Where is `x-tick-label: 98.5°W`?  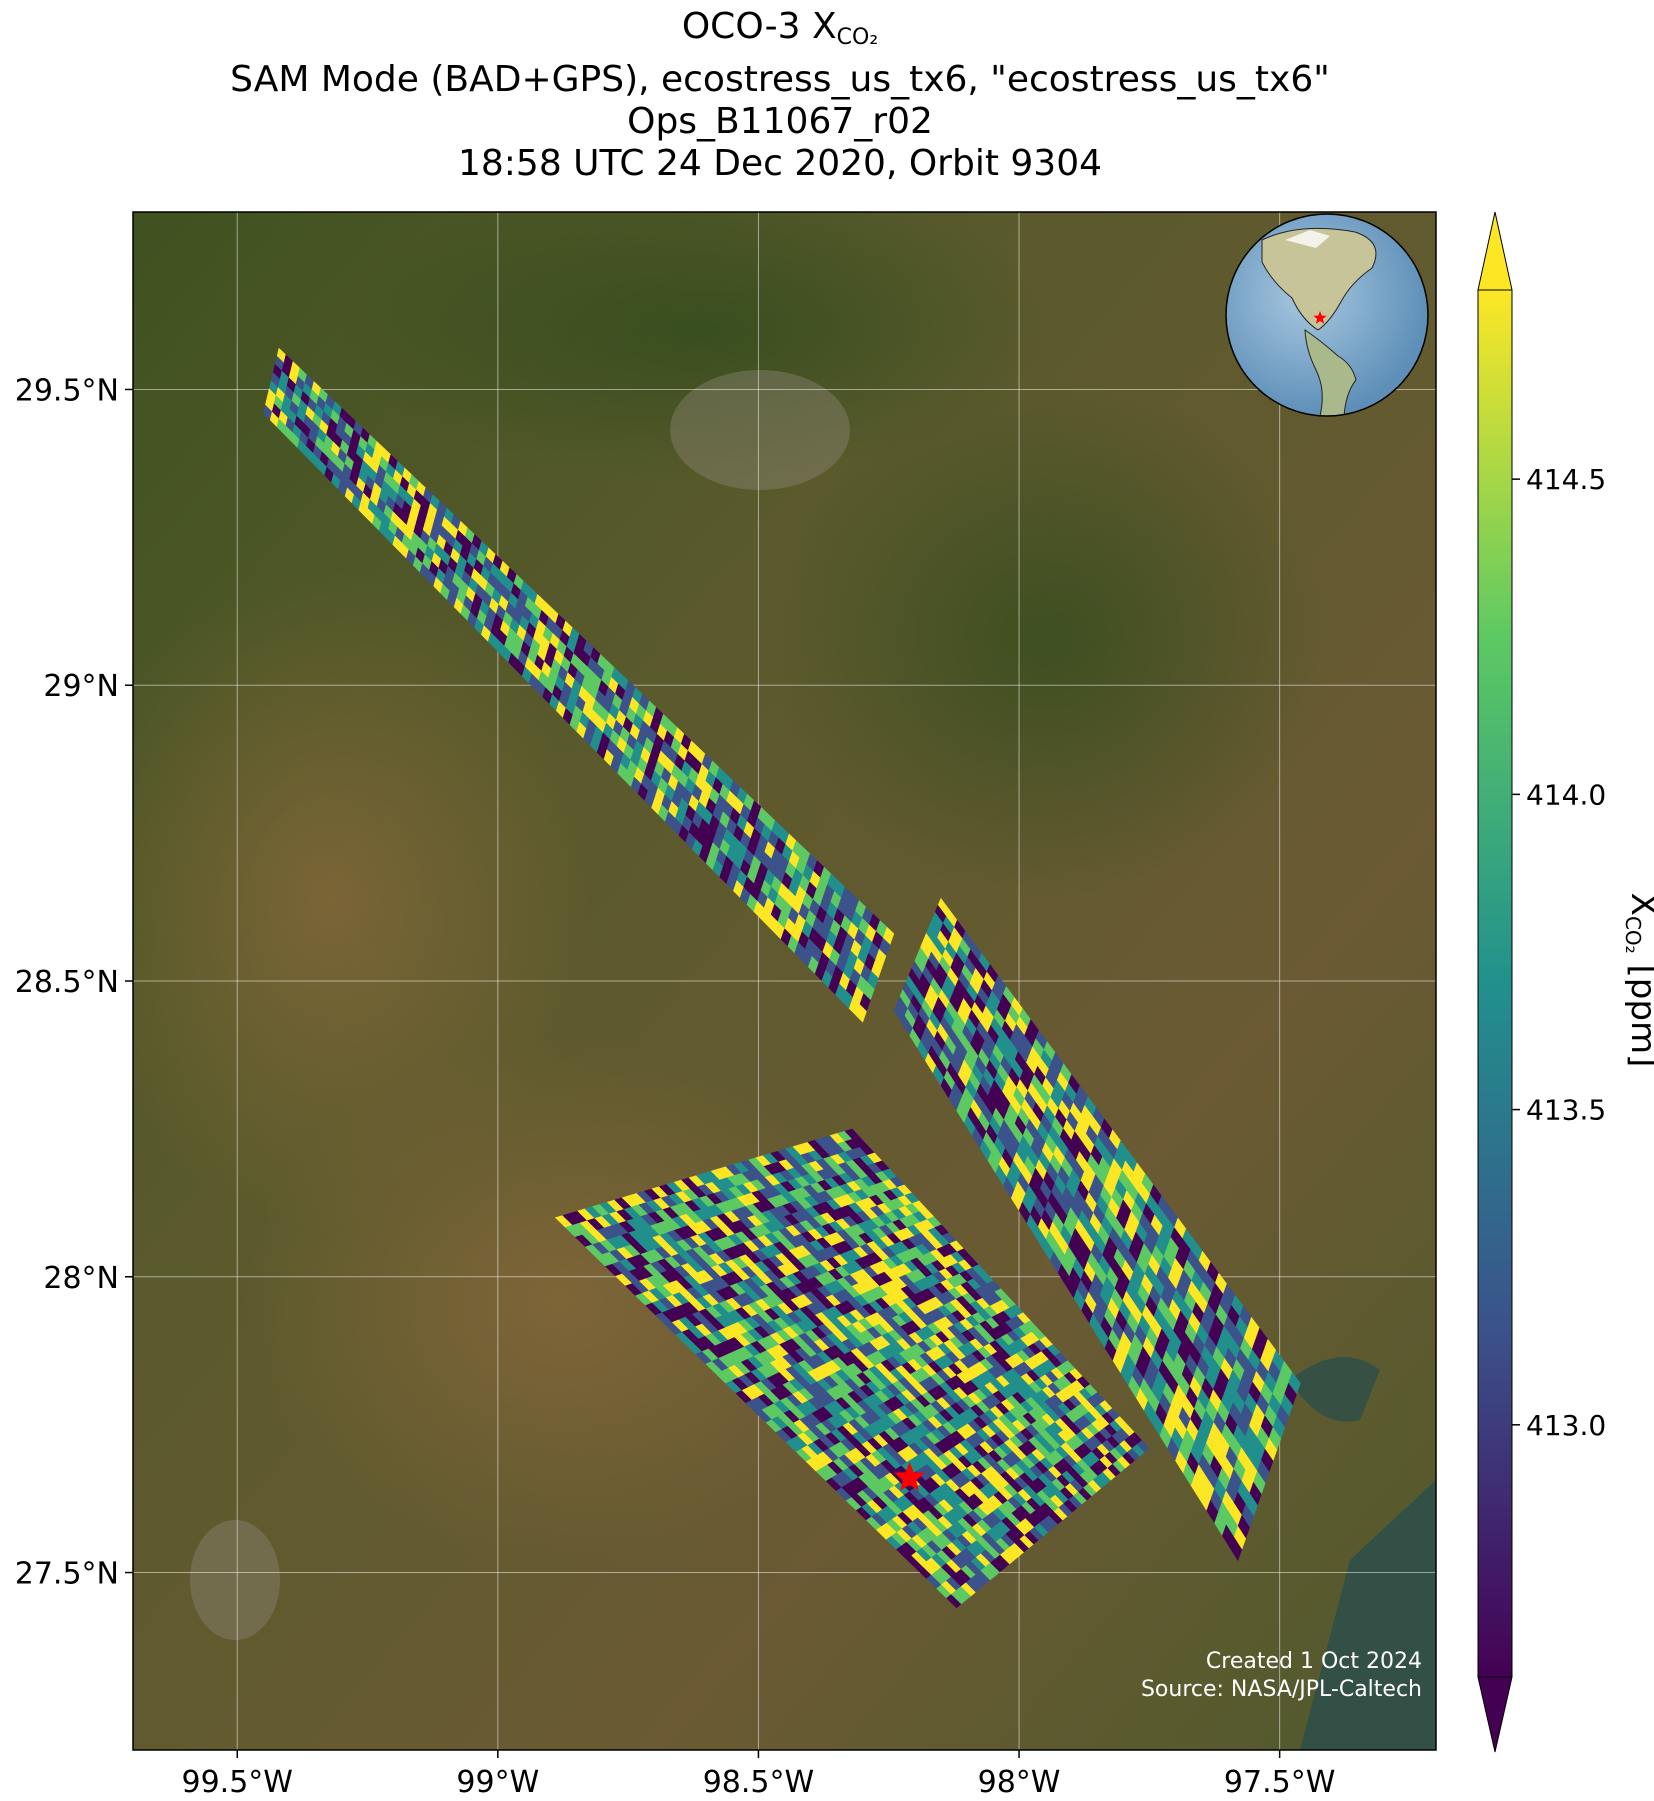
x-tick-label: 98.5°W is located at coordinates (758, 1782).